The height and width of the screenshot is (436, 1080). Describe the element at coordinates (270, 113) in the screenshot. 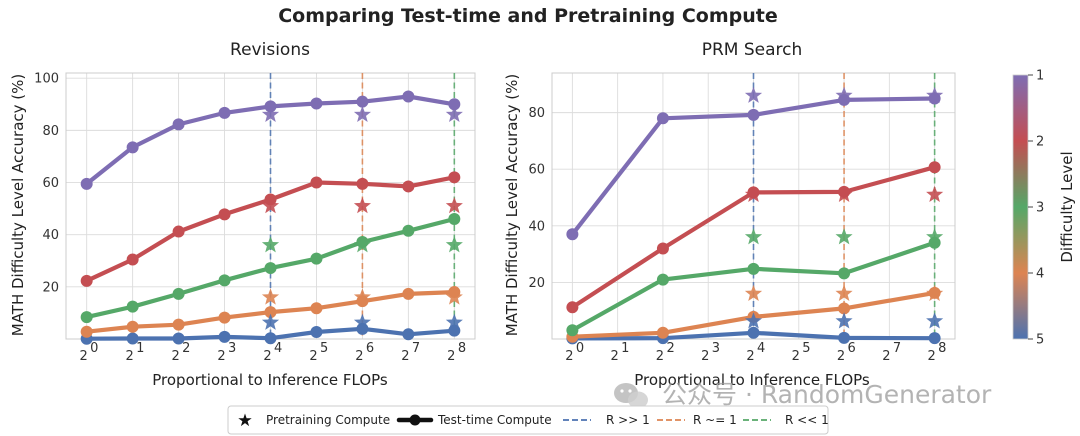

I see `revisions-pretraining-star-level1` at that location.